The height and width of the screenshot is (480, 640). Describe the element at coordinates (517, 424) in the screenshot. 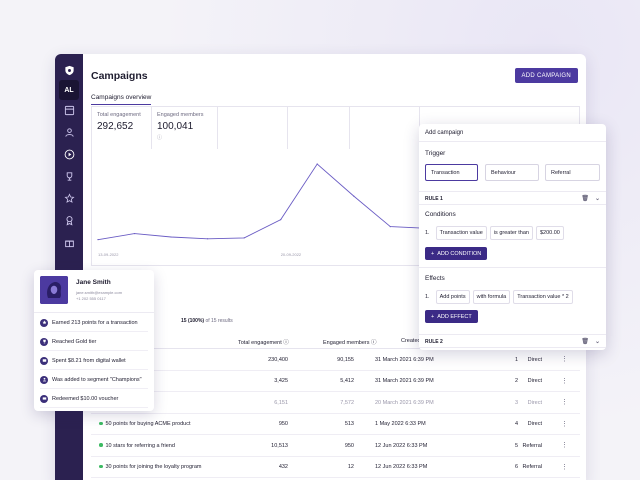

I see `priority-value: 4` at that location.